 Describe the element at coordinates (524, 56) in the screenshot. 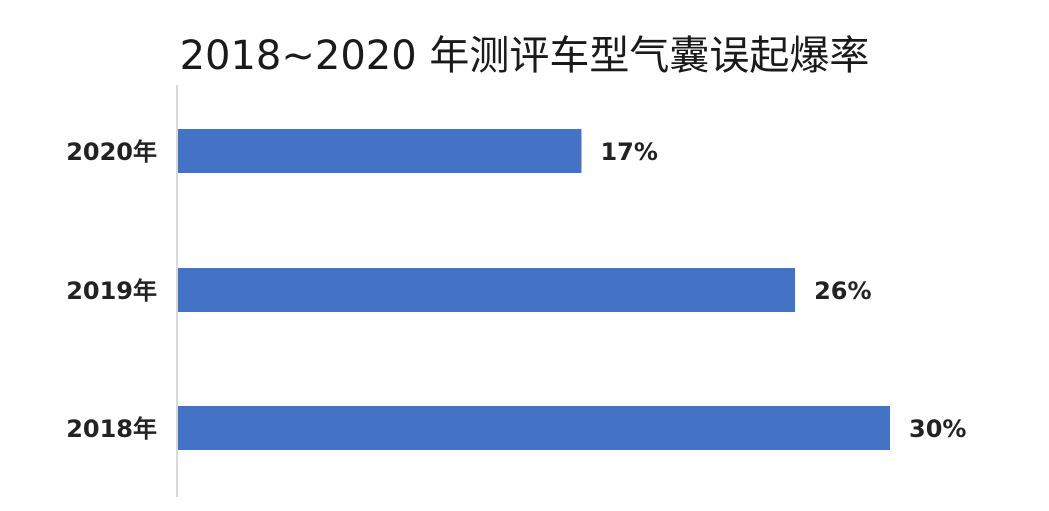

I see `chart-title: 2018~2020 年测评车型气囊误起爆率` at that location.